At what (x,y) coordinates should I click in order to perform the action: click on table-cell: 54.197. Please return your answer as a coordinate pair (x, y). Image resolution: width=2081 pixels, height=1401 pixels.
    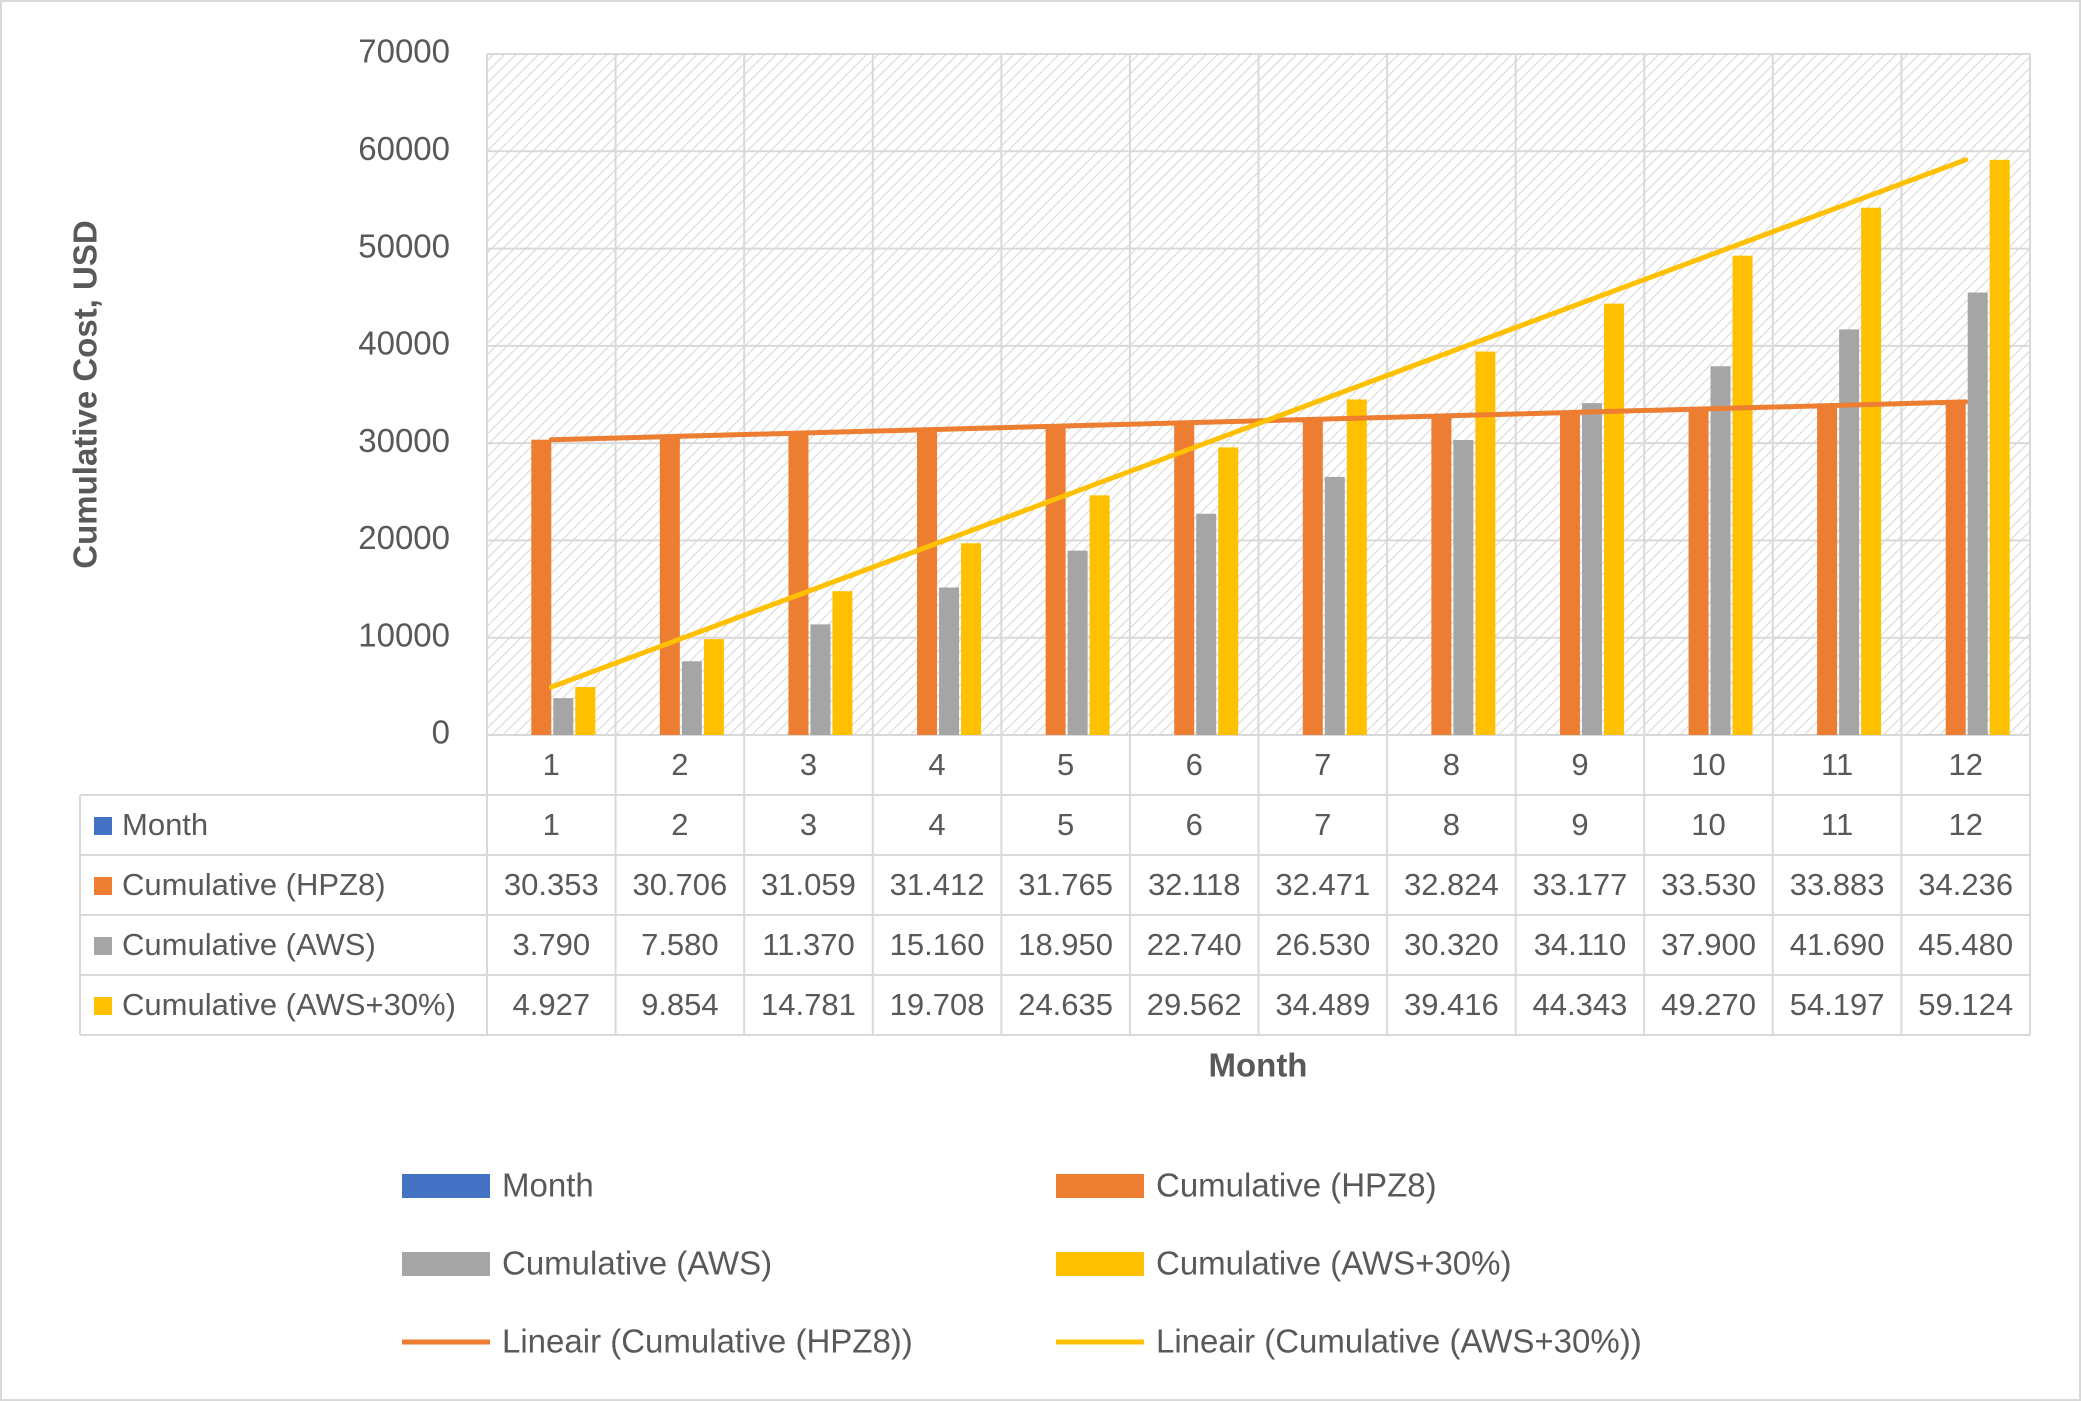
    Looking at the image, I should click on (1837, 1004).